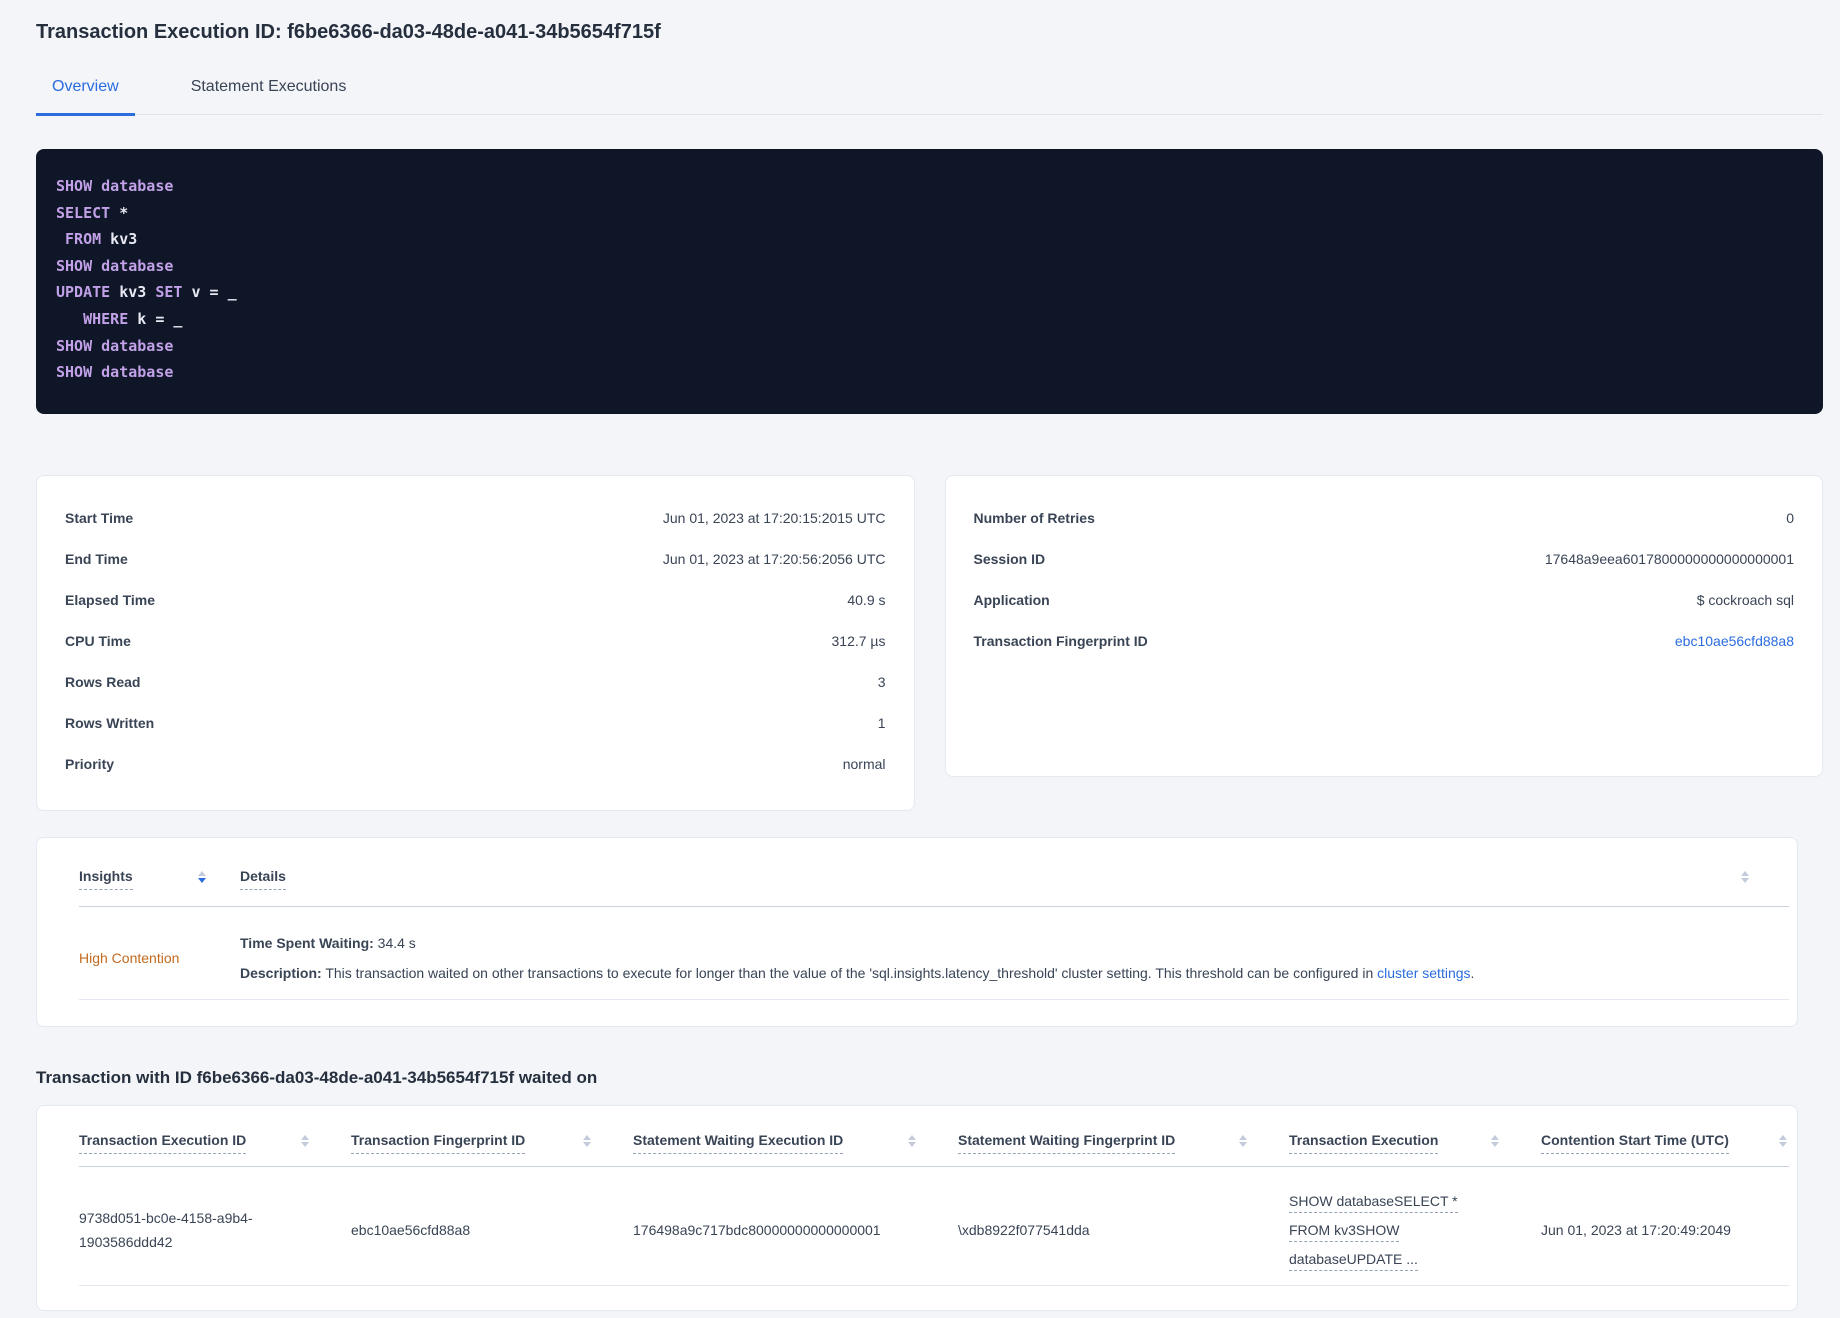 This screenshot has height=1318, width=1840. What do you see at coordinates (96, 559) in the screenshot?
I see `summary-label: End Time` at bounding box center [96, 559].